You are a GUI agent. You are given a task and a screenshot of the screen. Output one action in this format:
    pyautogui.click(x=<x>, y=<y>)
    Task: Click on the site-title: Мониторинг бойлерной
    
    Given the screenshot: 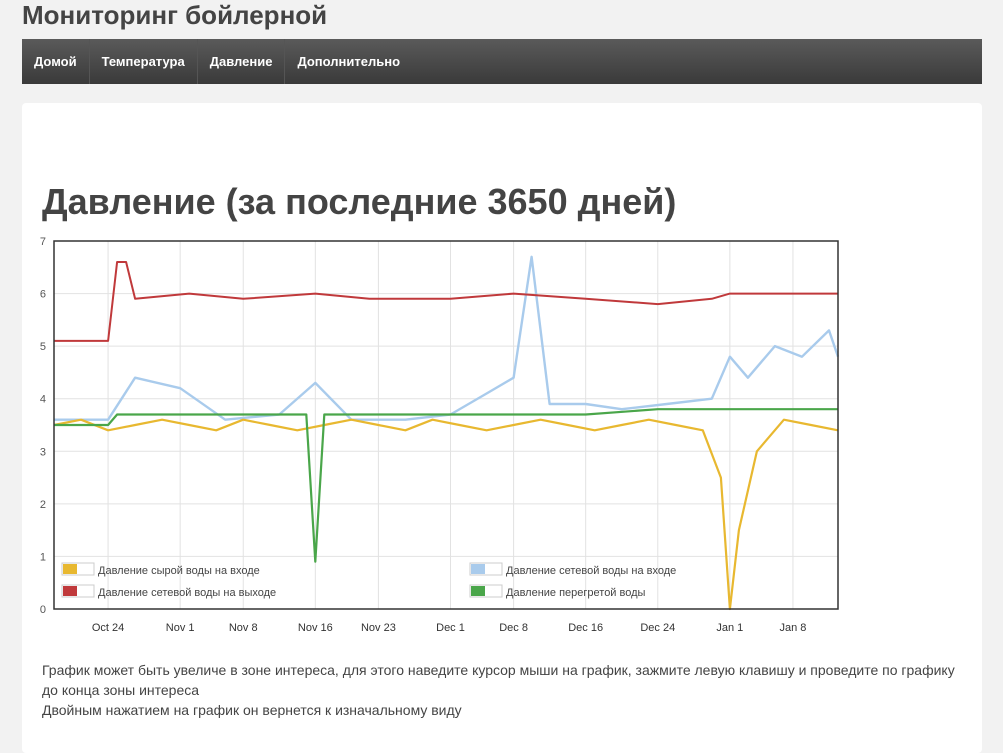 What is the action you would take?
    pyautogui.click(x=175, y=15)
    